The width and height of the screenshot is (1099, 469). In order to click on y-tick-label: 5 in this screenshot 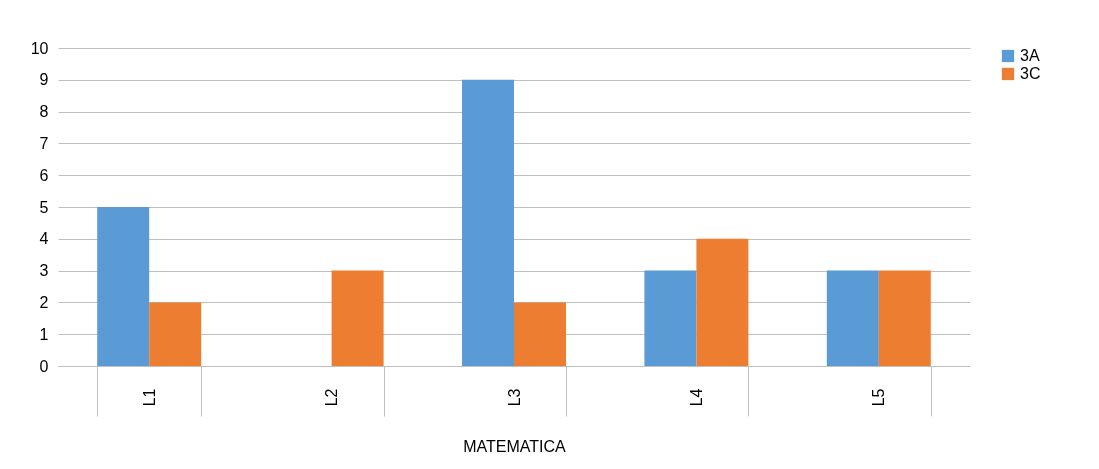, I will do `click(44, 207)`.